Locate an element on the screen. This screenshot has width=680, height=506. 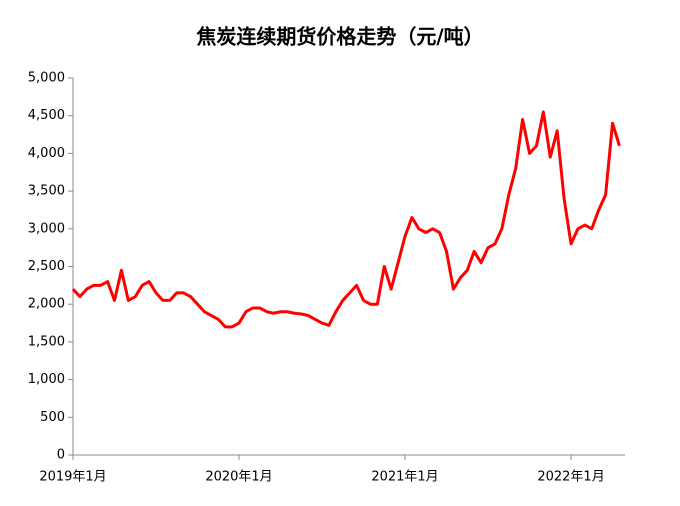
y-tick-label: 3,000 is located at coordinates (46, 228).